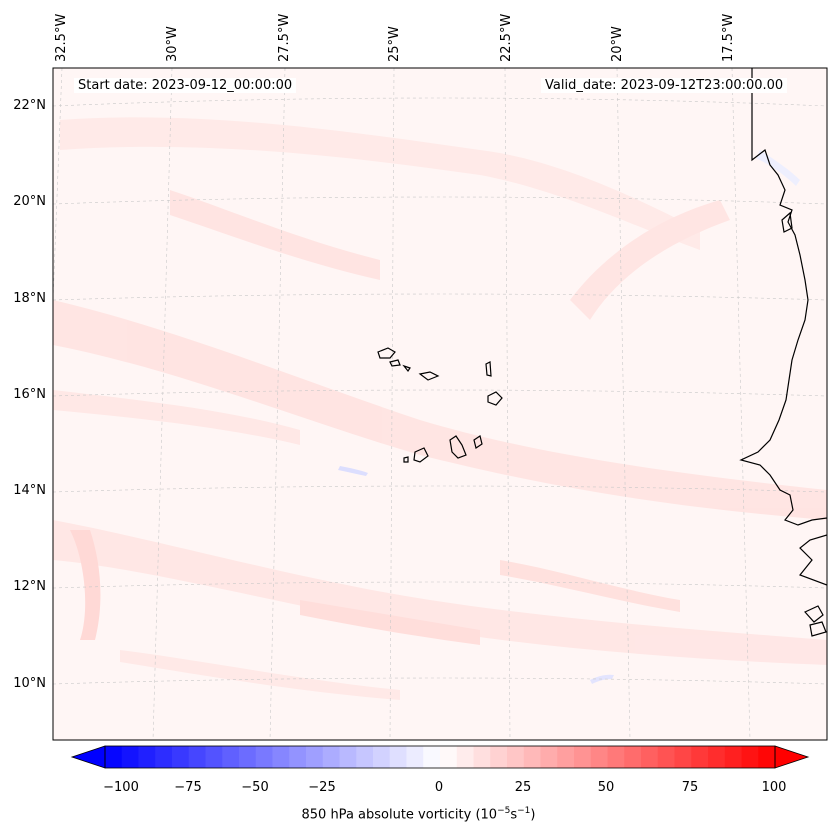  Describe the element at coordinates (322, 787) in the screenshot. I see `colorbar-tick: −25` at that location.